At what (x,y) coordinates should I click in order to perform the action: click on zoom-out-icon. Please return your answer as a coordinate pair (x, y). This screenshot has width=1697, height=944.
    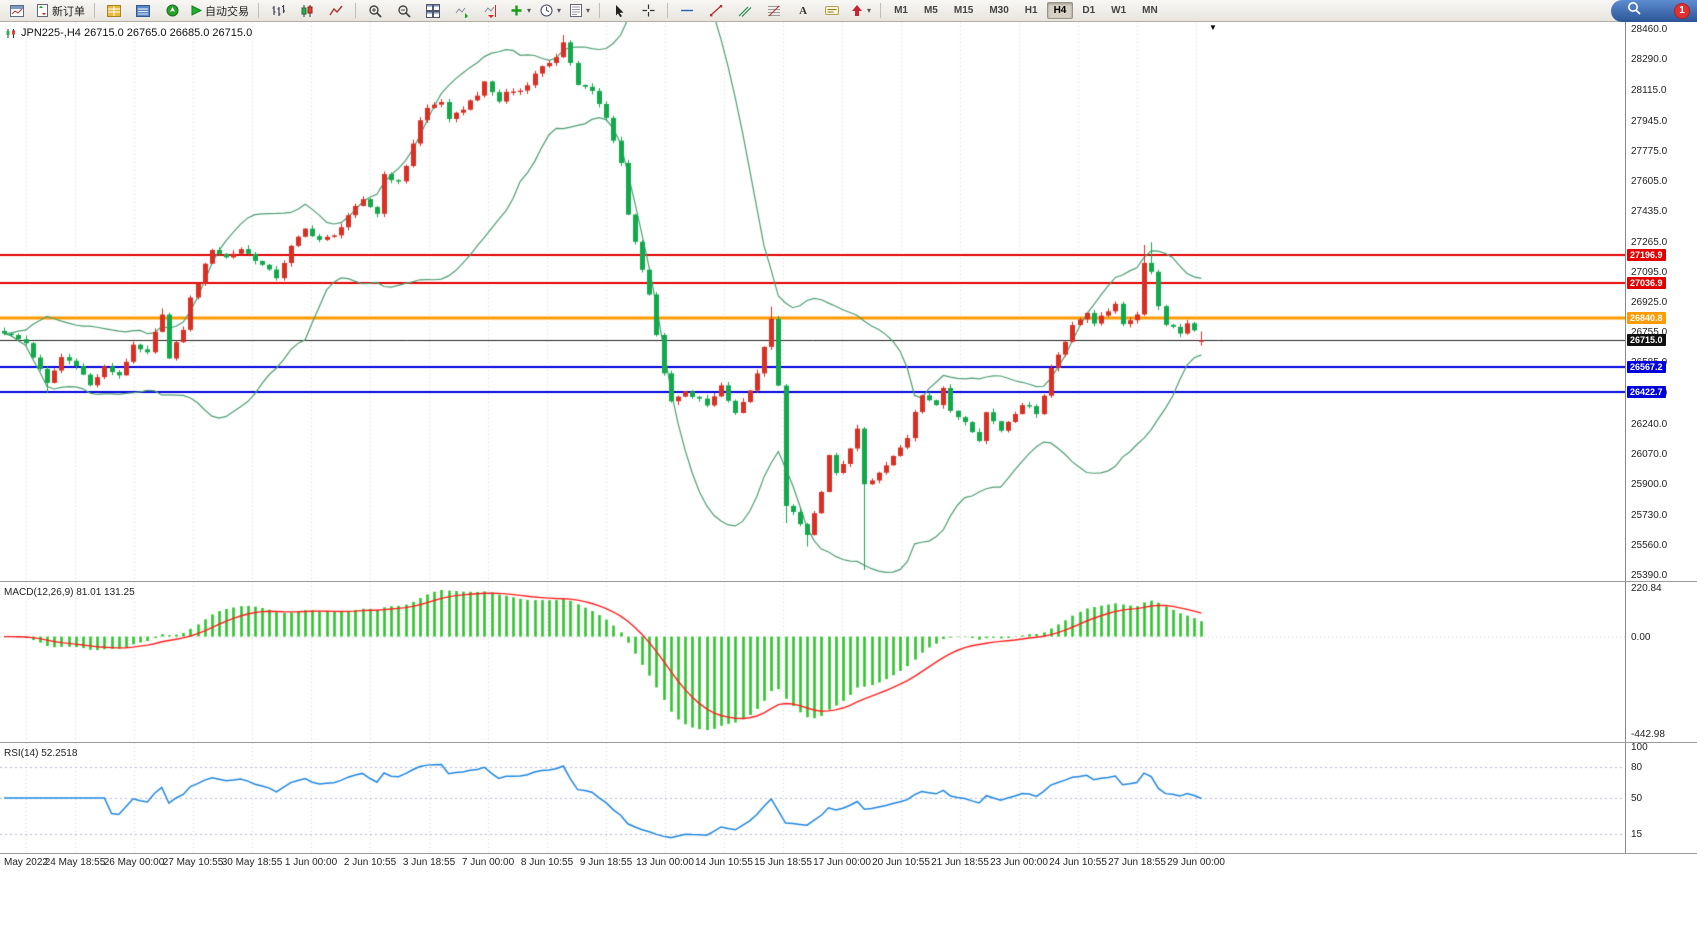
    Looking at the image, I should click on (404, 11).